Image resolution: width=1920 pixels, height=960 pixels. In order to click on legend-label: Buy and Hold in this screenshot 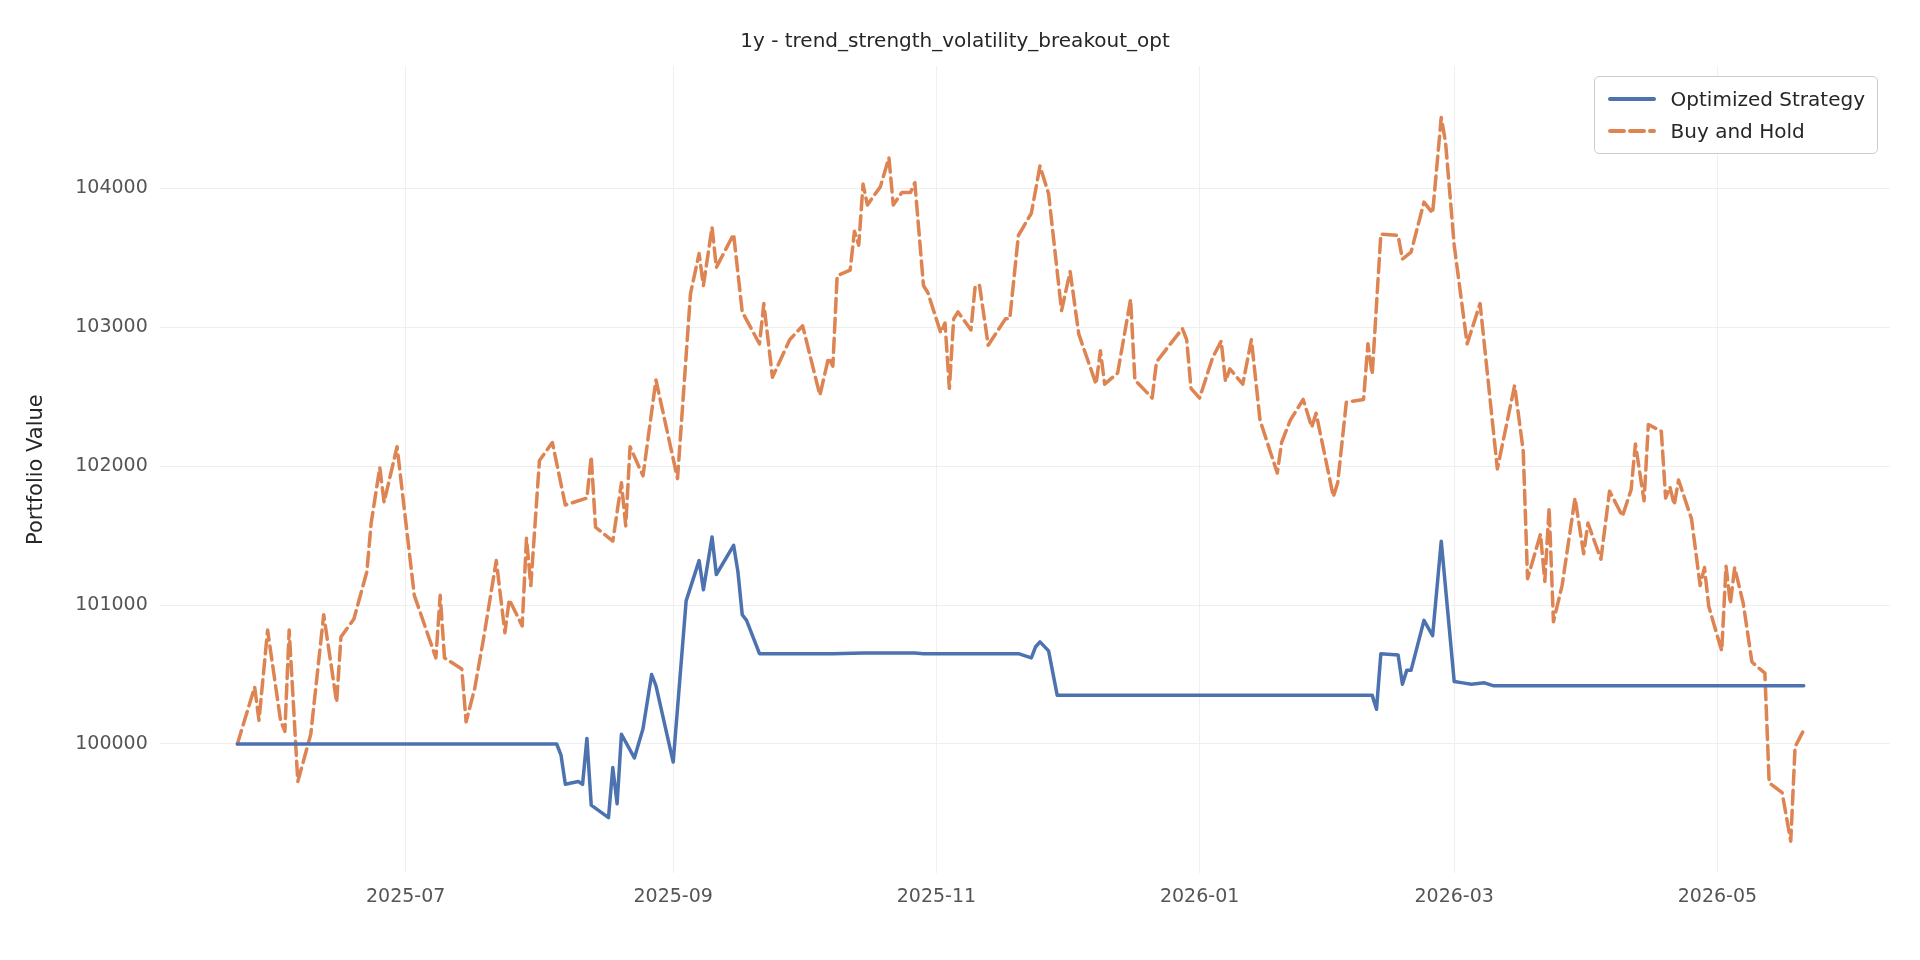, I will do `click(1737, 131)`.